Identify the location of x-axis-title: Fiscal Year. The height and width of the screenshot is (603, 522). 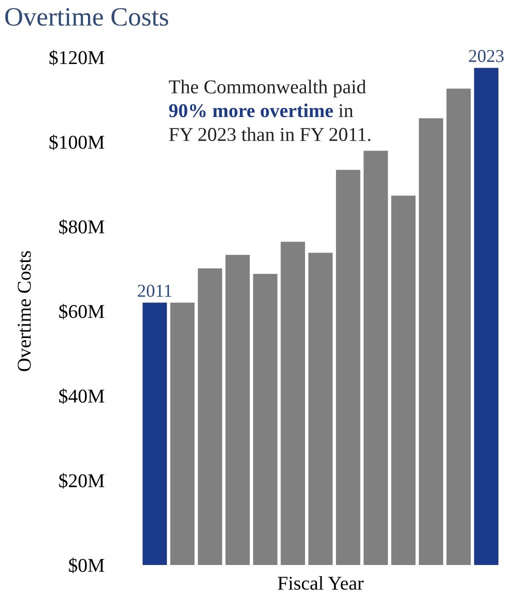
(321, 583).